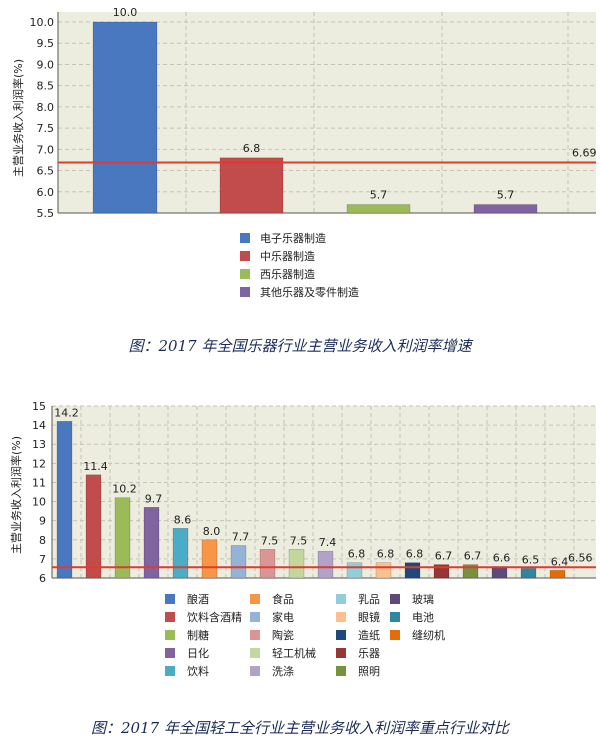  What do you see at coordinates (300, 346) in the screenshot?
I see `chart-1-caption: 图：2017 年全国乐器行业主营业务收入利润率增速` at bounding box center [300, 346].